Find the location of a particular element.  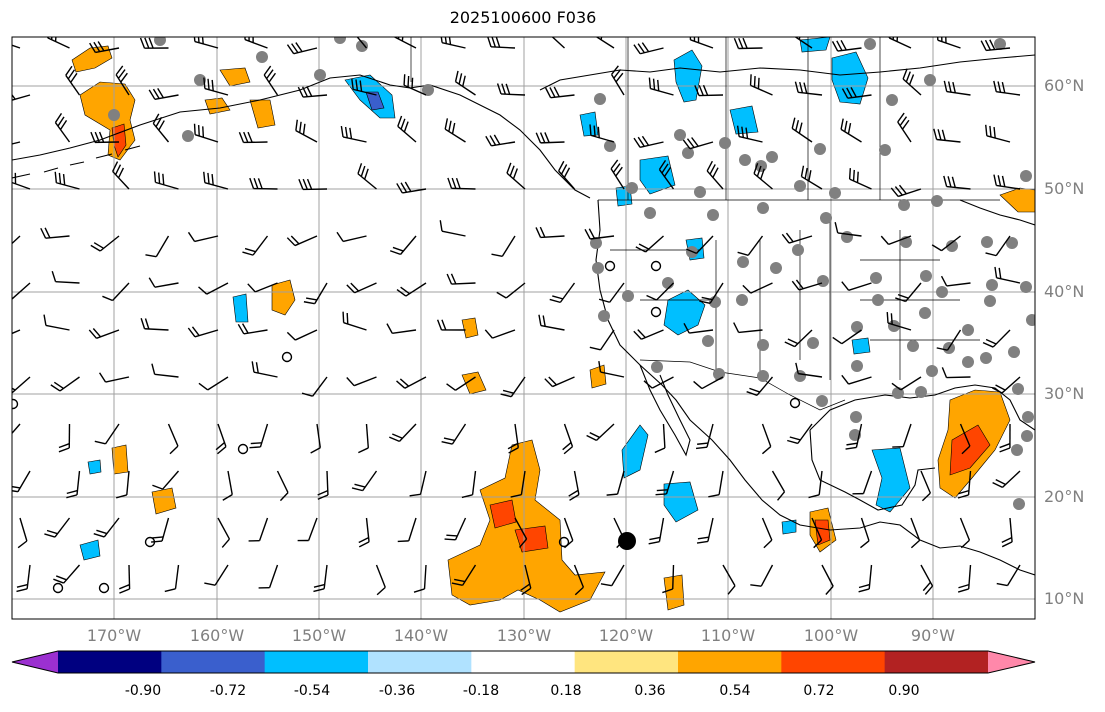

cool-region-mexico3 is located at coordinates (861, 346).